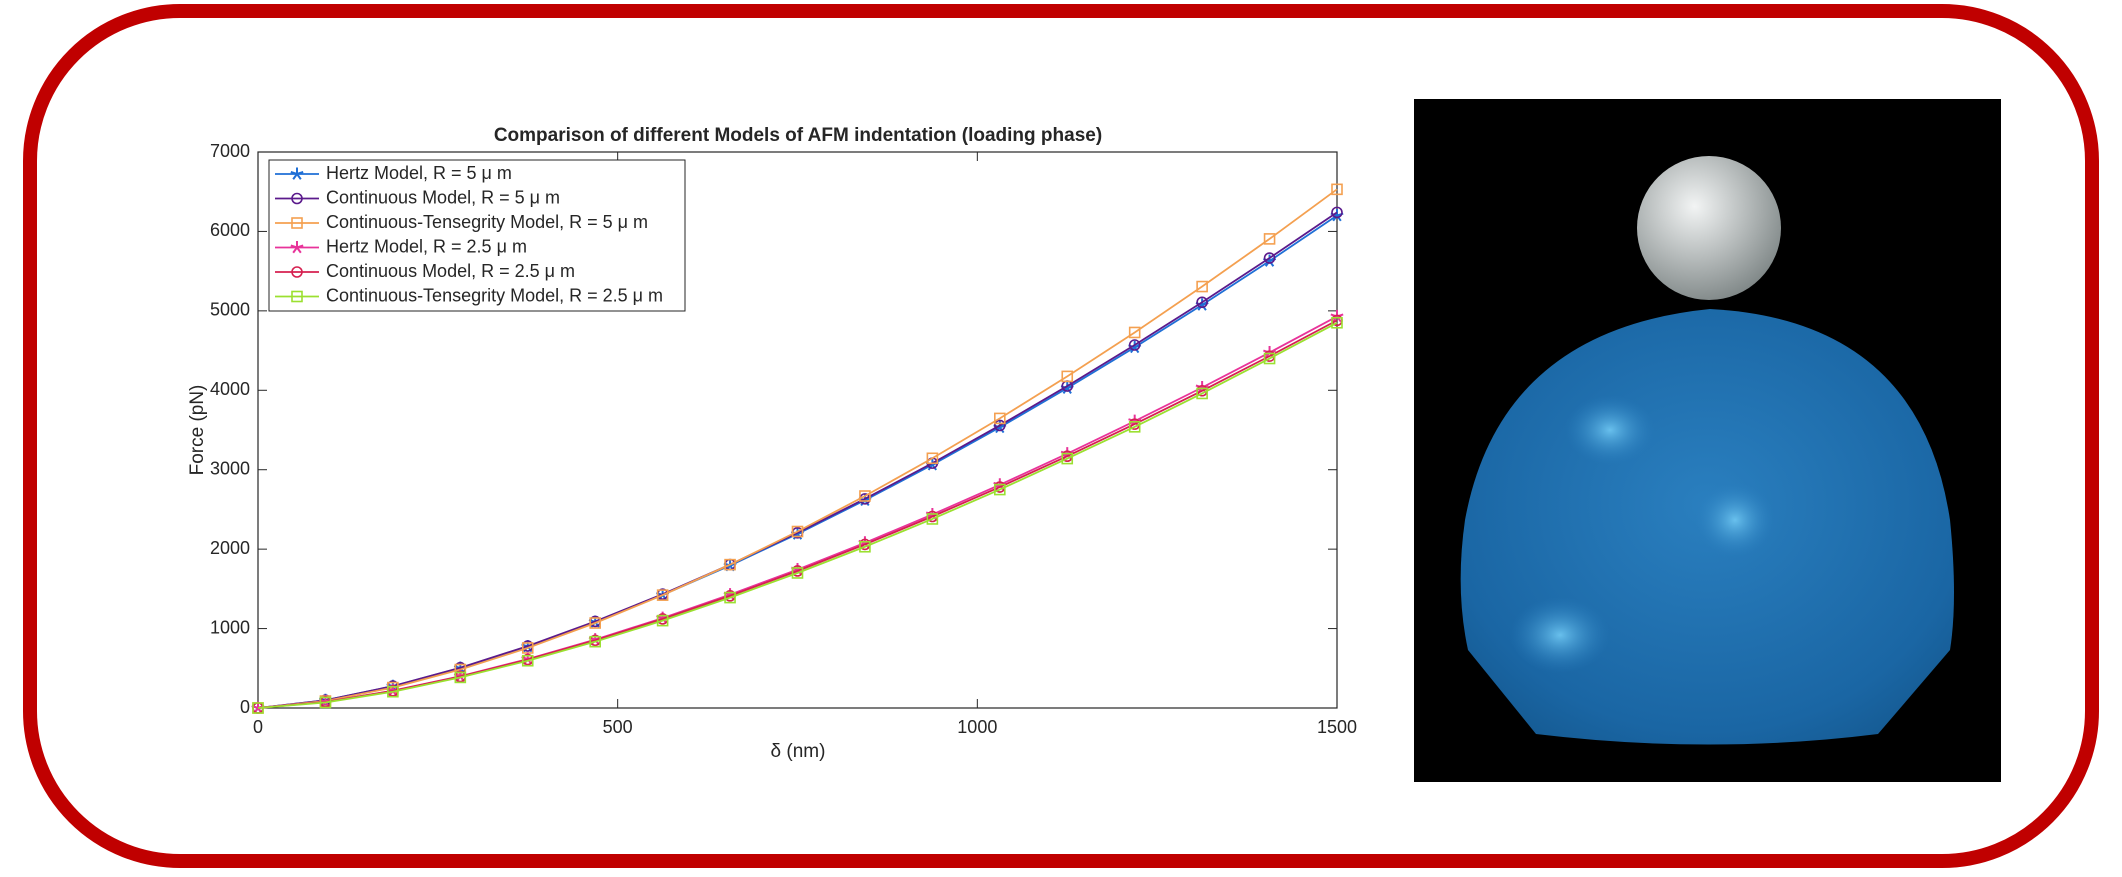  I want to click on legend-label: Continuous Model, R = 5 μ m, so click(443, 197).